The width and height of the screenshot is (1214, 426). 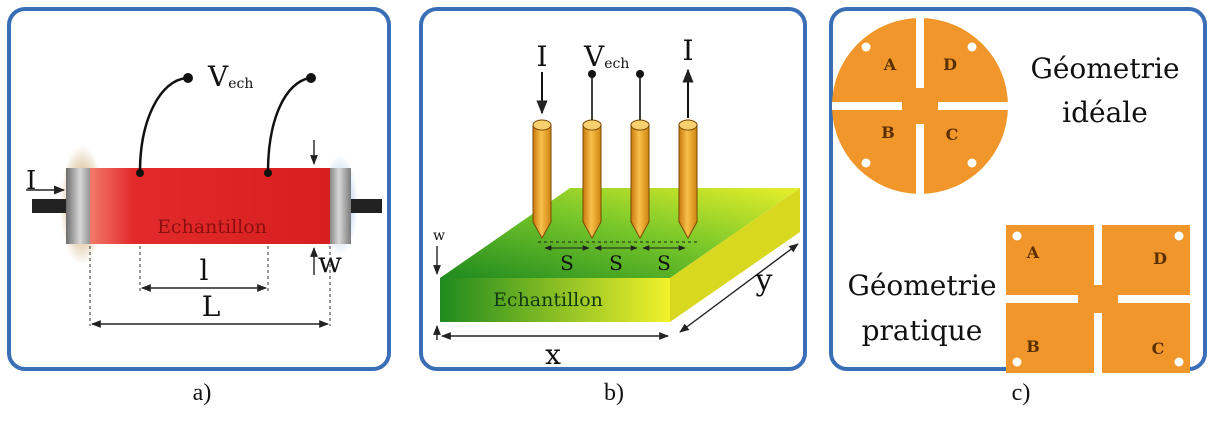 What do you see at coordinates (567, 263) in the screenshot?
I see `spacing-label-1: S` at bounding box center [567, 263].